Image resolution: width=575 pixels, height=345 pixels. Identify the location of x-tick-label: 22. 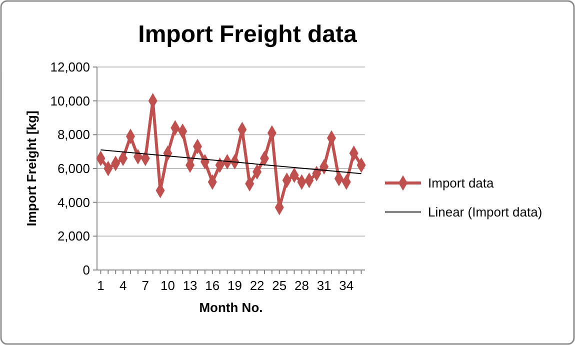
(257, 285).